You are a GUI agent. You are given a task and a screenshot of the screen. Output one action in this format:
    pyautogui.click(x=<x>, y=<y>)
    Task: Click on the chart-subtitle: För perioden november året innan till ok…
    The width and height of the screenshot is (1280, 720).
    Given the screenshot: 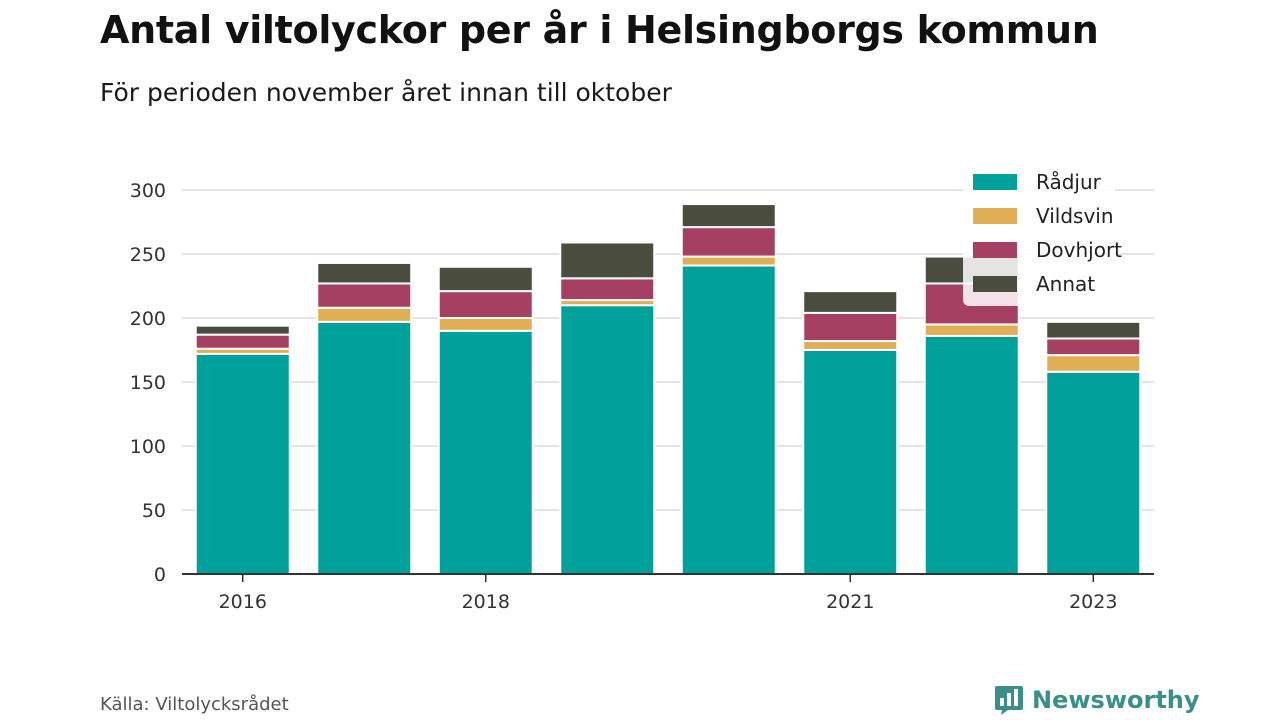 What is the action you would take?
    pyautogui.click(x=386, y=92)
    